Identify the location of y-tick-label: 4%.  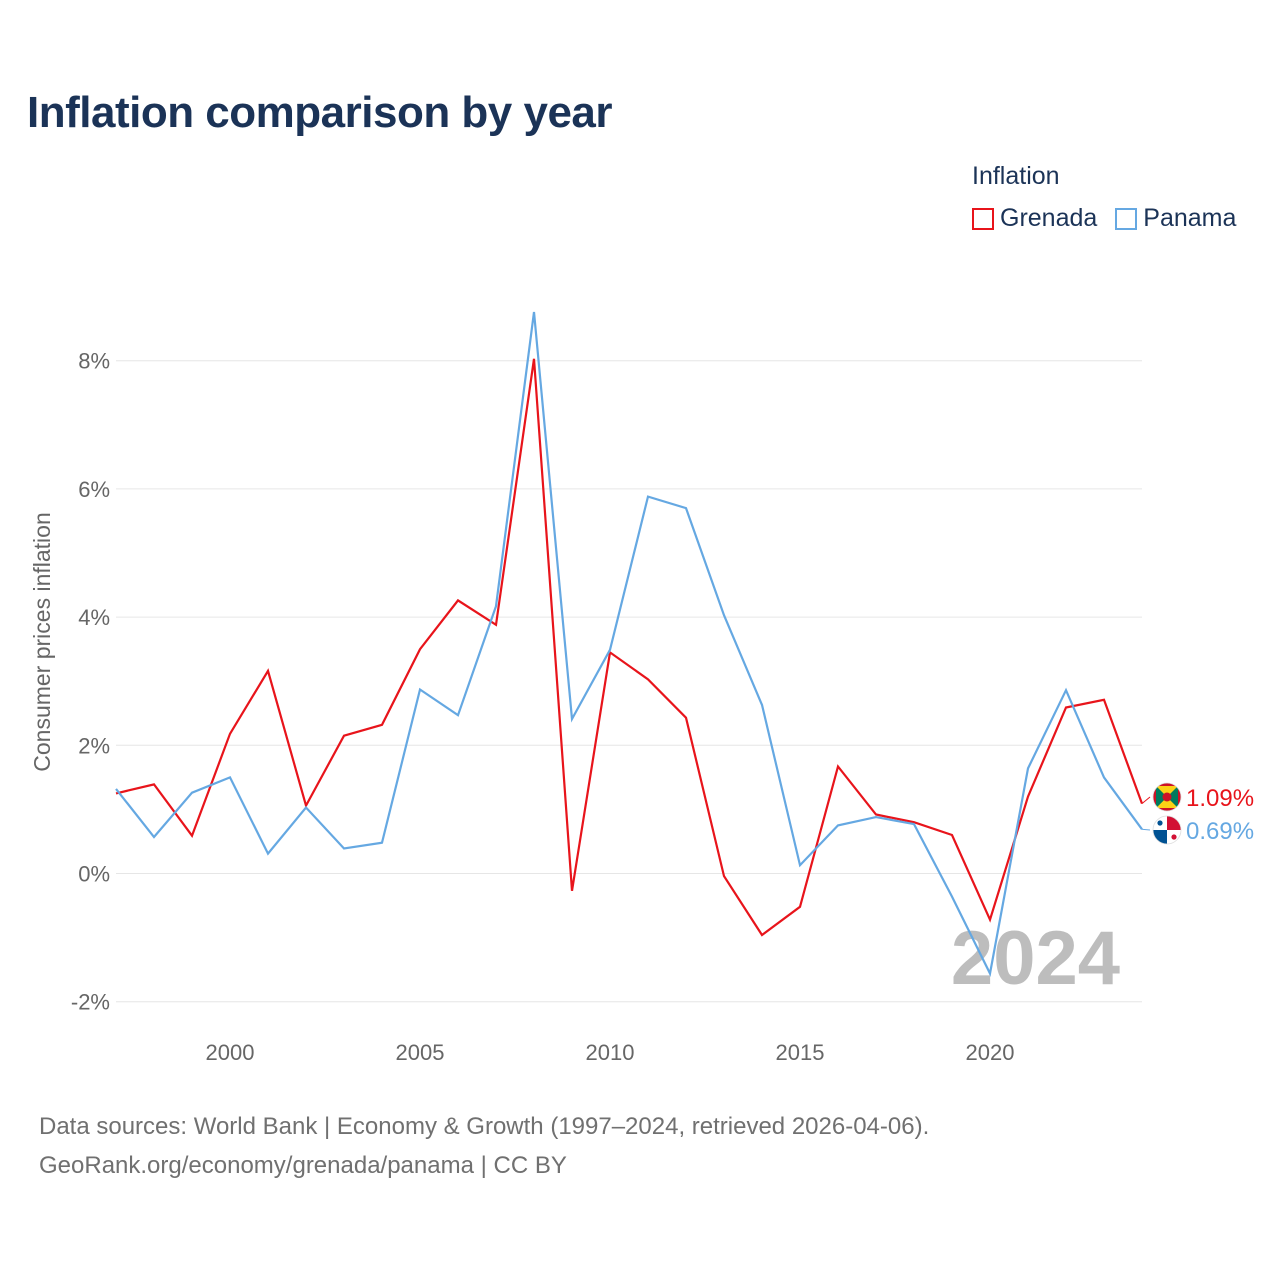
(94, 617).